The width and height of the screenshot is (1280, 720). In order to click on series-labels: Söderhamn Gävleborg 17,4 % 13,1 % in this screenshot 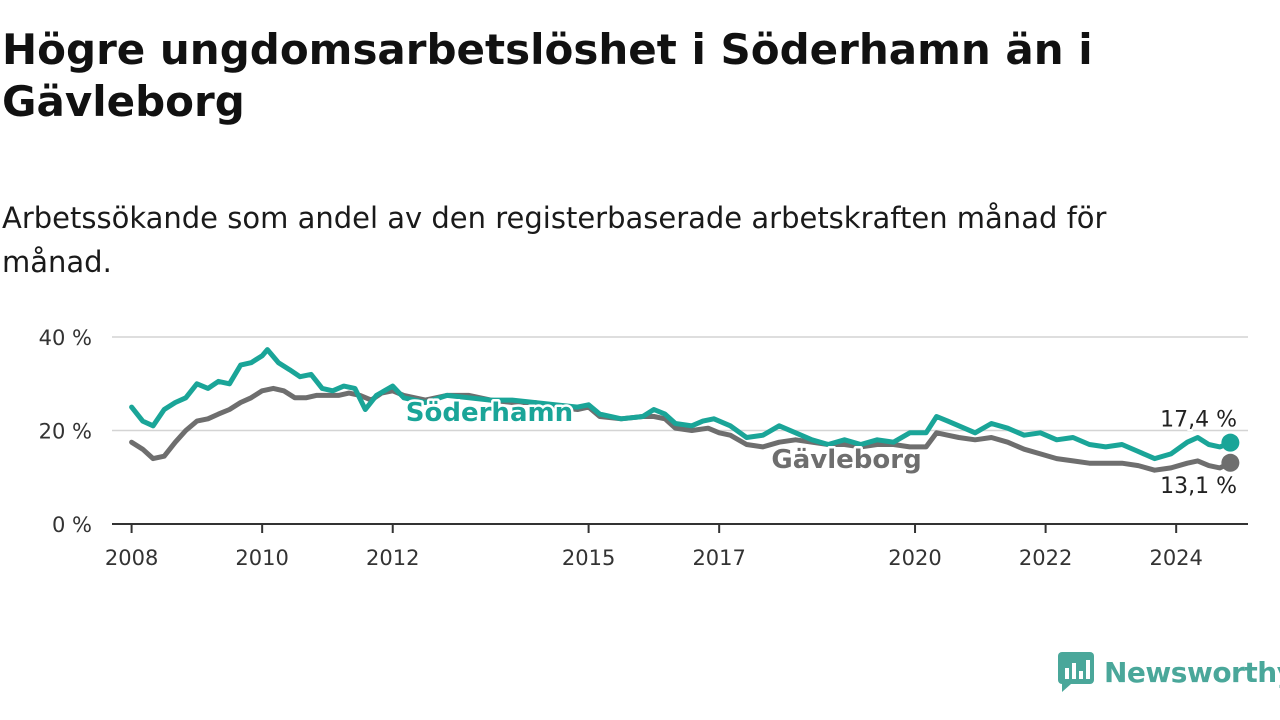, I will do `click(821, 448)`.